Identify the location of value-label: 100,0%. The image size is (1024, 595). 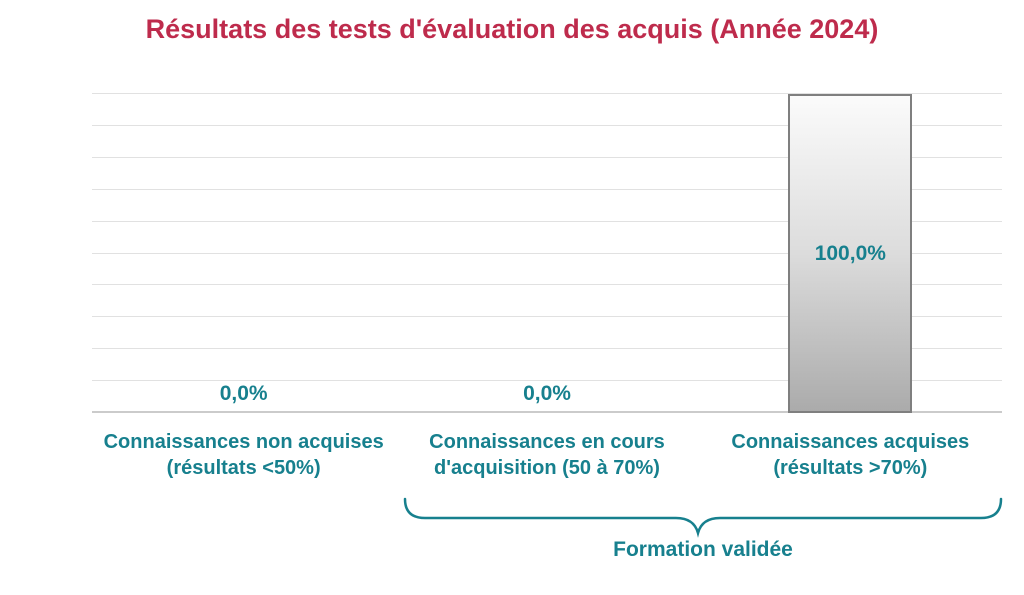
(850, 253).